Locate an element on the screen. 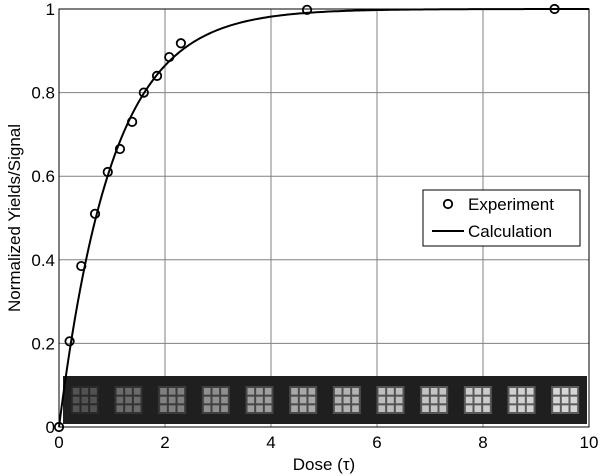 The width and height of the screenshot is (600, 476). x-axis-label: Dose (τ) is located at coordinates (324, 464).